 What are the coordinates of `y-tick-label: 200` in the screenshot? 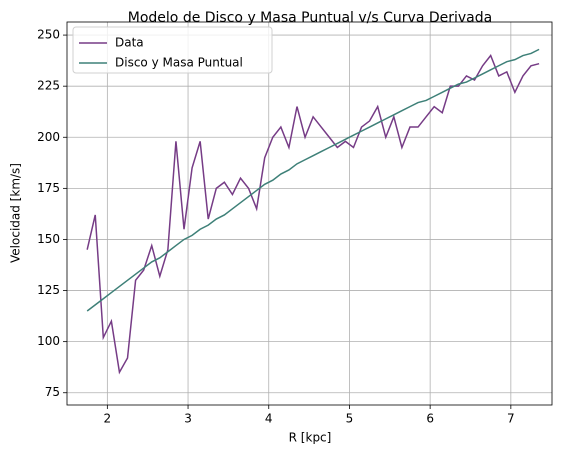 It's located at (48, 137).